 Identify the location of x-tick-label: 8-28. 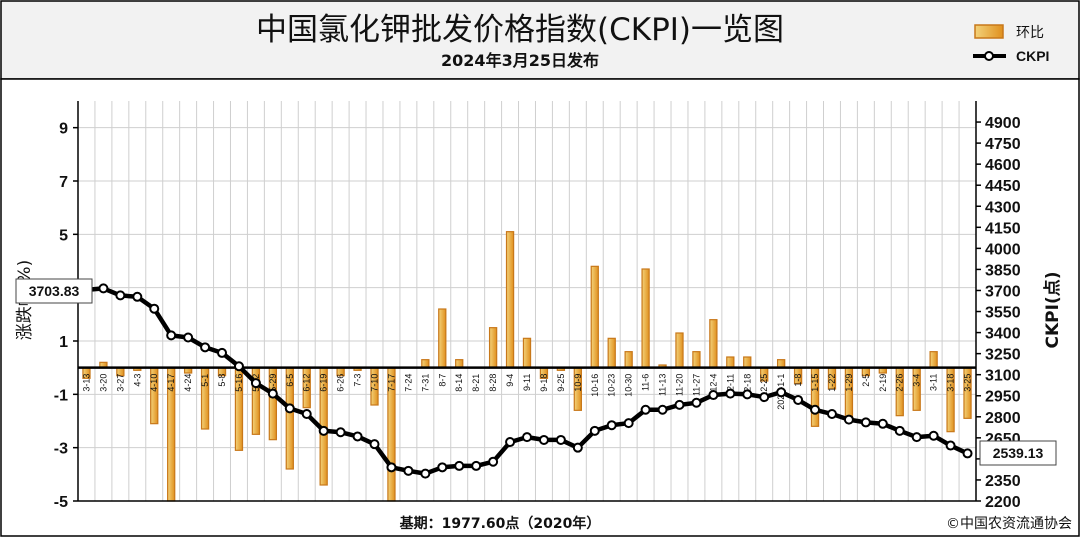
(493, 383).